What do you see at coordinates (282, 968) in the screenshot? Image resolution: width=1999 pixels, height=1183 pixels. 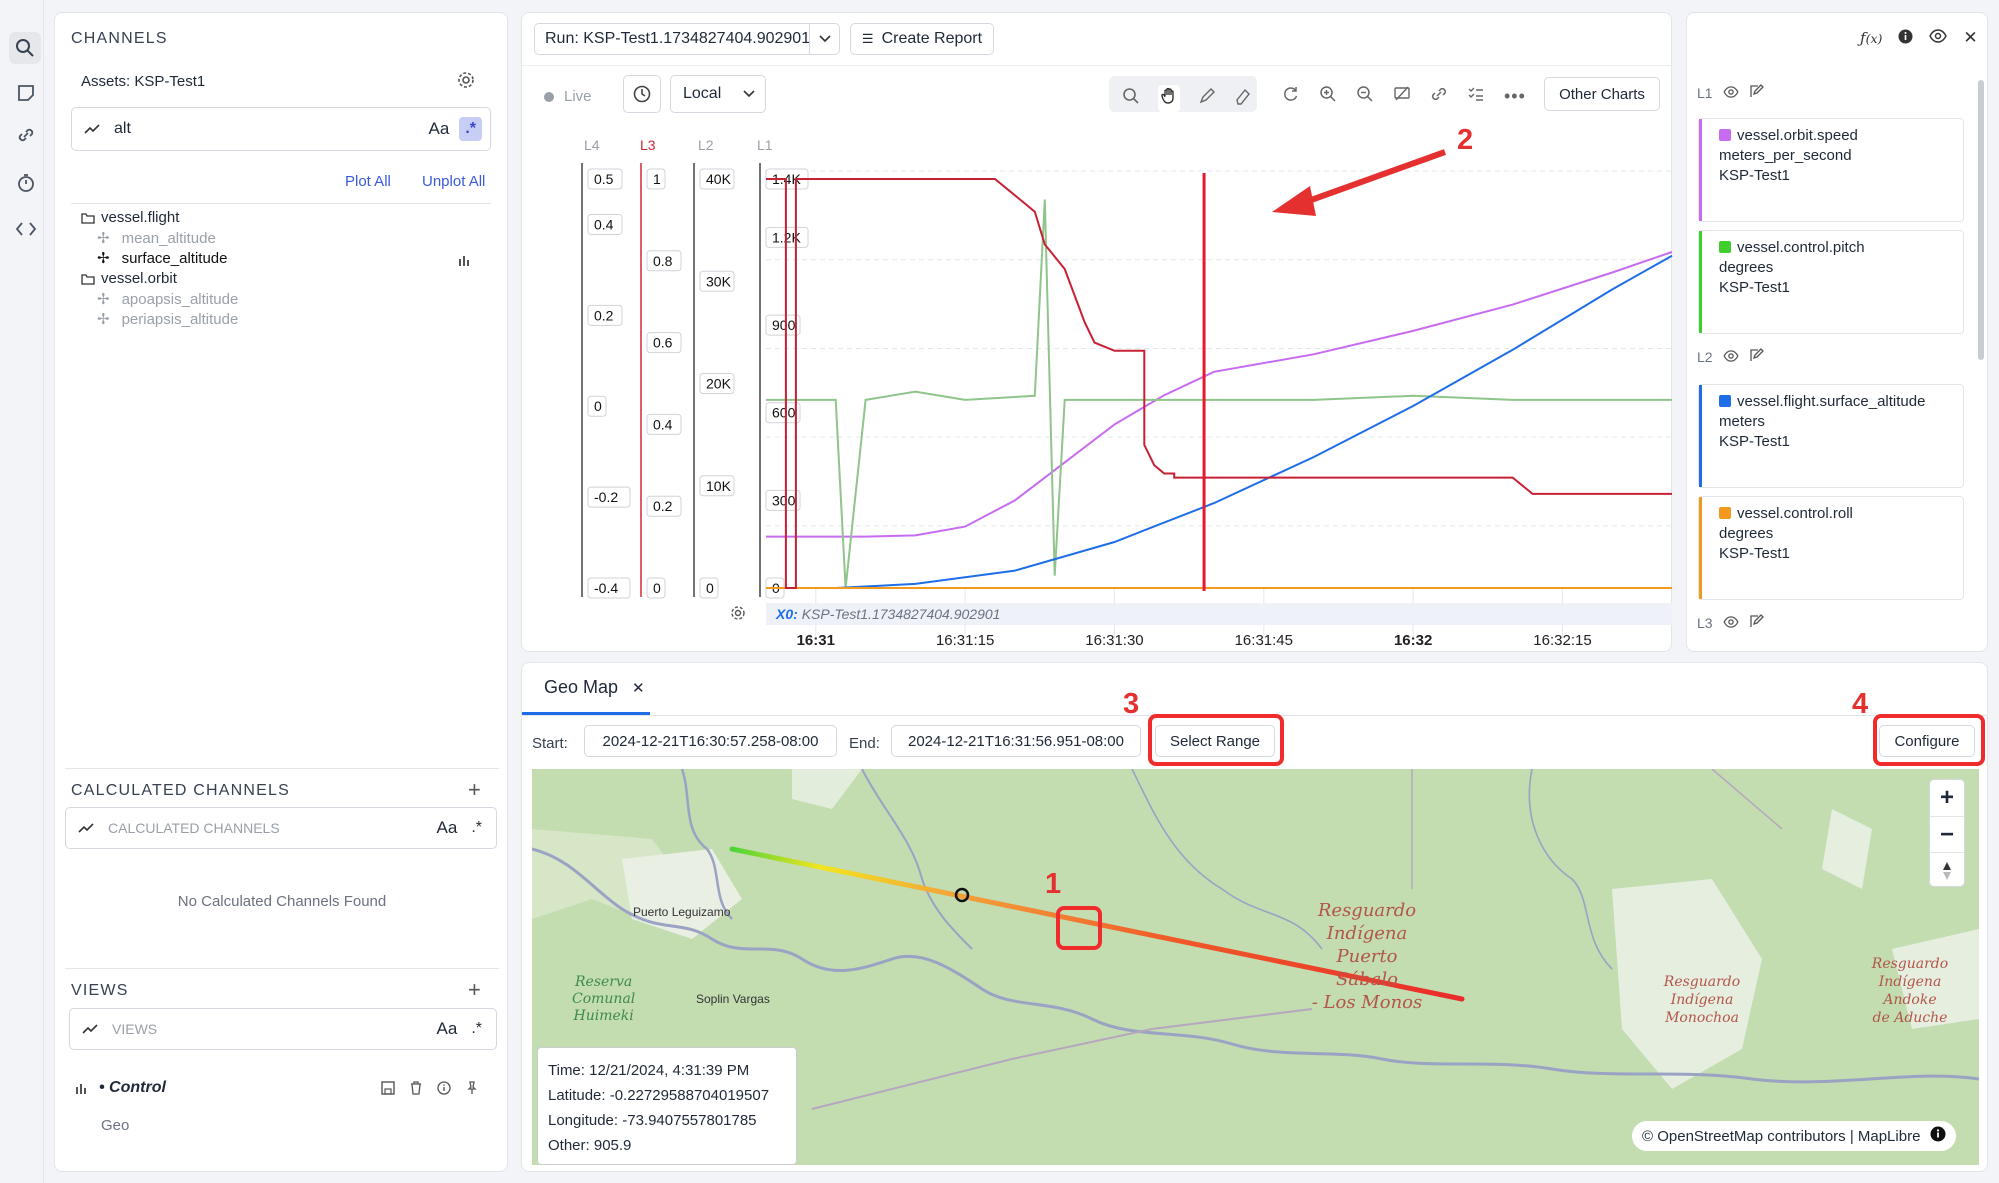 I see `divider` at bounding box center [282, 968].